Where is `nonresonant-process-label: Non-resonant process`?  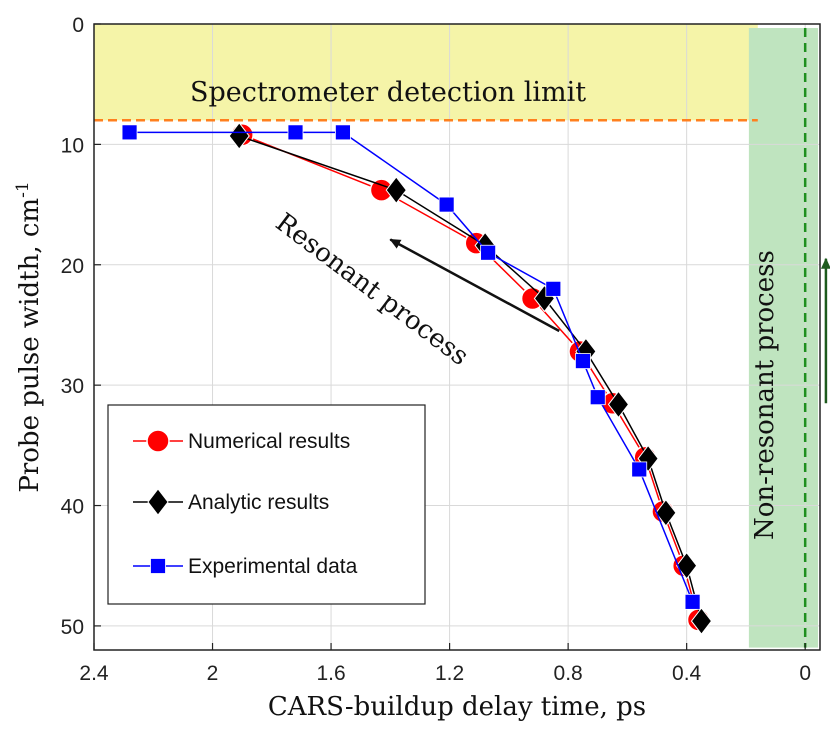 nonresonant-process-label: Non-resonant process is located at coordinates (765, 395).